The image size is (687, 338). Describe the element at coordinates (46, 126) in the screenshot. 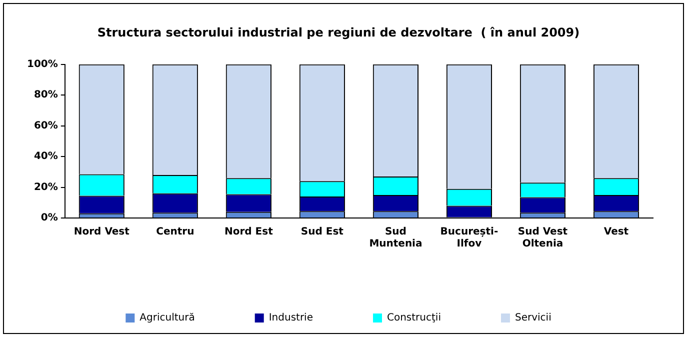

I see `y-tick-label: 60%` at that location.